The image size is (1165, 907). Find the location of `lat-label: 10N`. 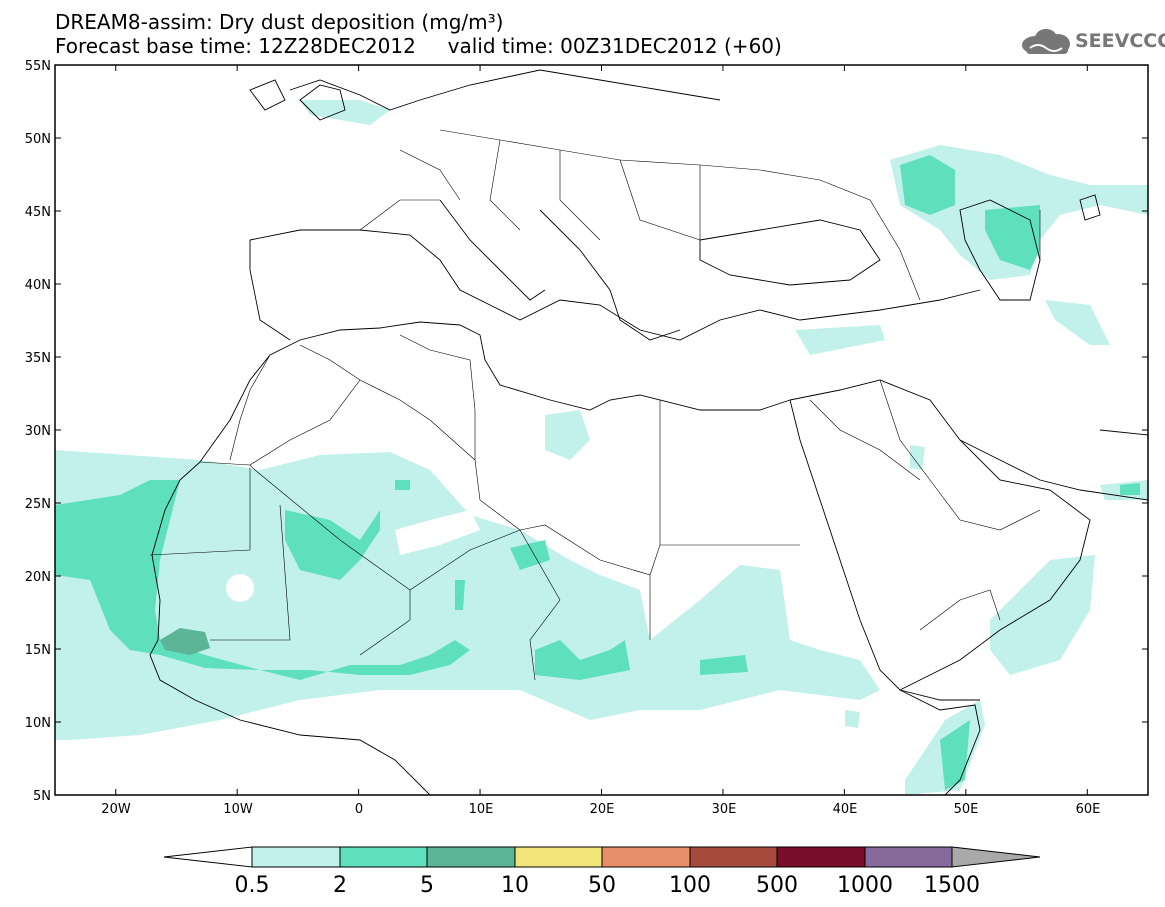

lat-label: 10N is located at coordinates (38, 723).